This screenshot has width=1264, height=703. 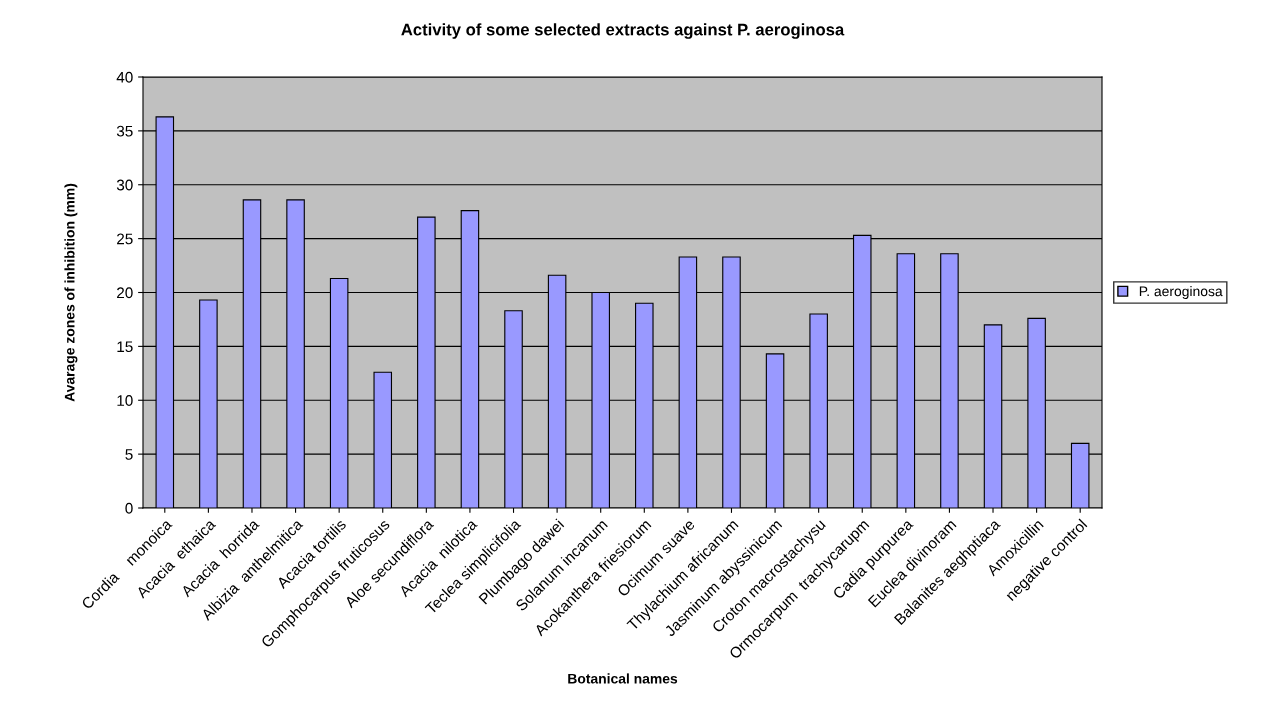 I want to click on y-tick-label: 0, so click(x=129, y=508).